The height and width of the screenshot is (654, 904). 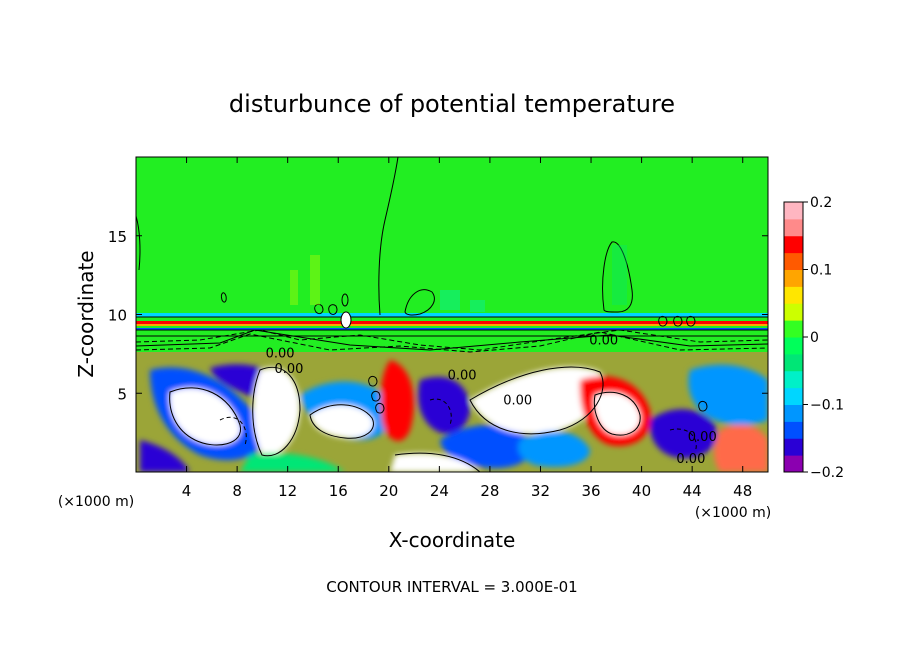 I want to click on colorbar-tick-label: −0.2, so click(x=827, y=473).